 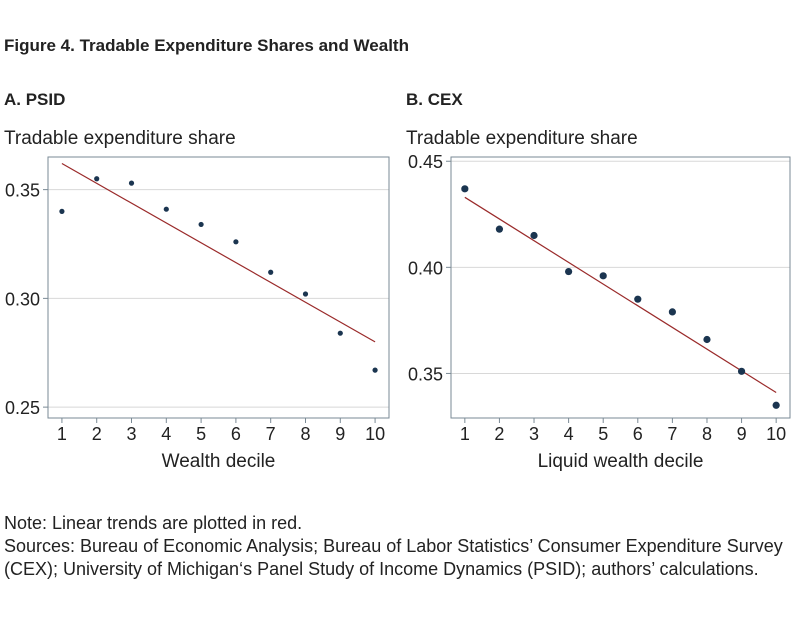 I want to click on panel-b-x-tick-label: 7, so click(x=672, y=434).